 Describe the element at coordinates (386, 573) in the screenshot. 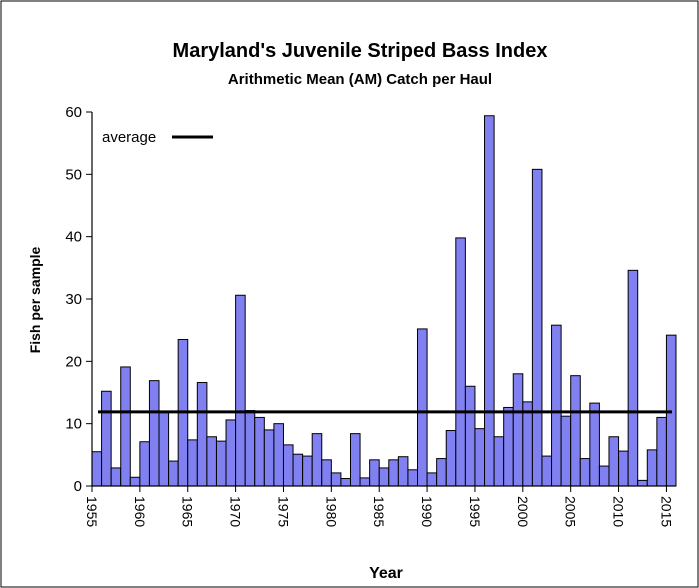

I see `x-axis-label: Year` at that location.